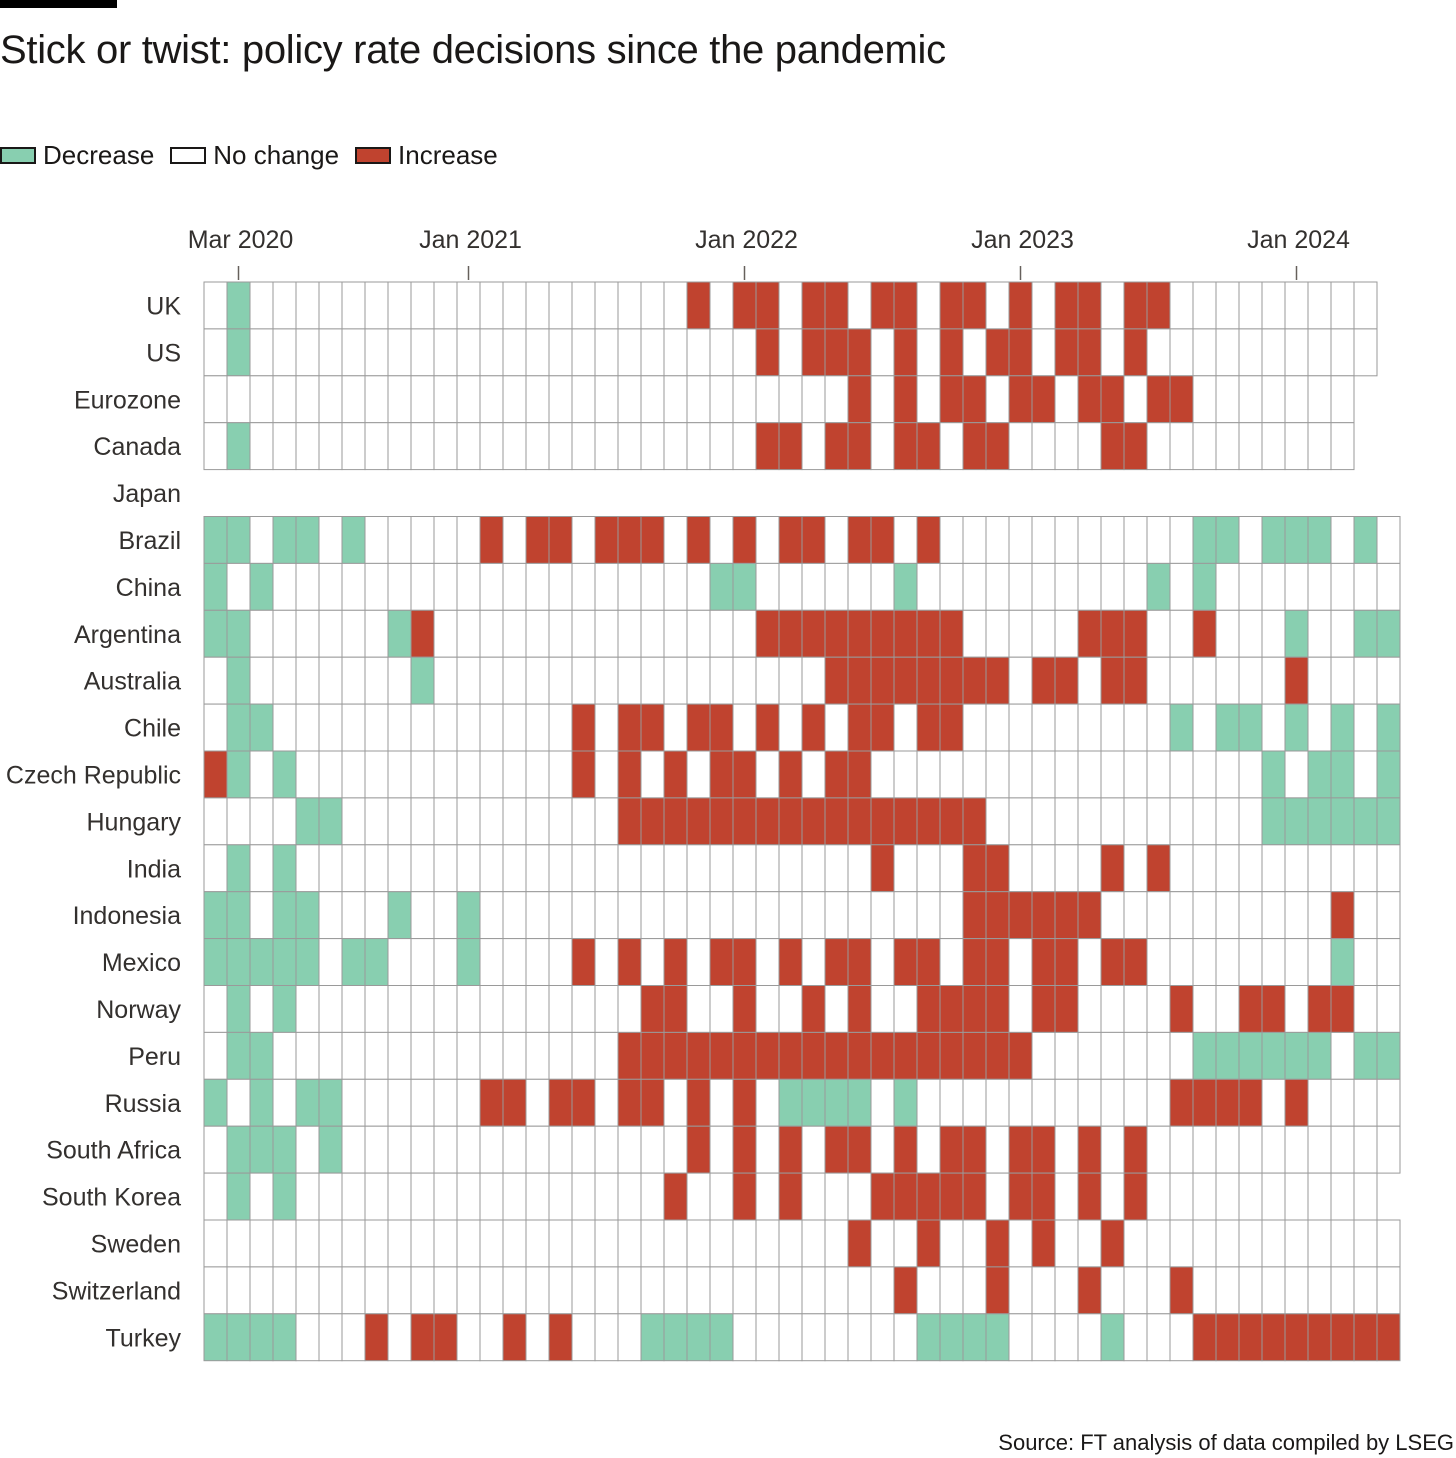  What do you see at coordinates (426, 155) in the screenshot?
I see `legend-item-increase: Increase` at bounding box center [426, 155].